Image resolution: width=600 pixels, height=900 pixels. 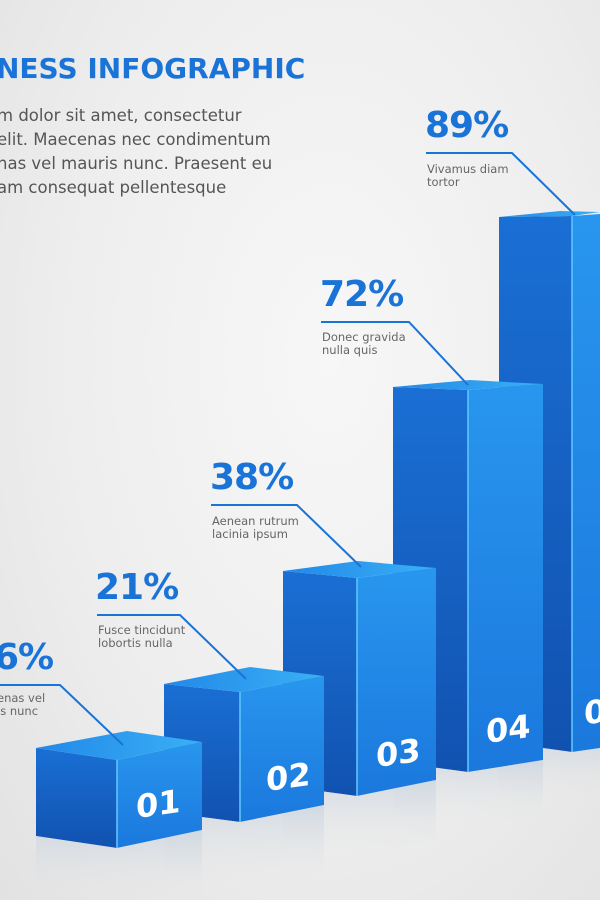 What do you see at coordinates (135, 139) in the screenshot?
I see `intro-line: elit. Maecenas nec condimentum` at bounding box center [135, 139].